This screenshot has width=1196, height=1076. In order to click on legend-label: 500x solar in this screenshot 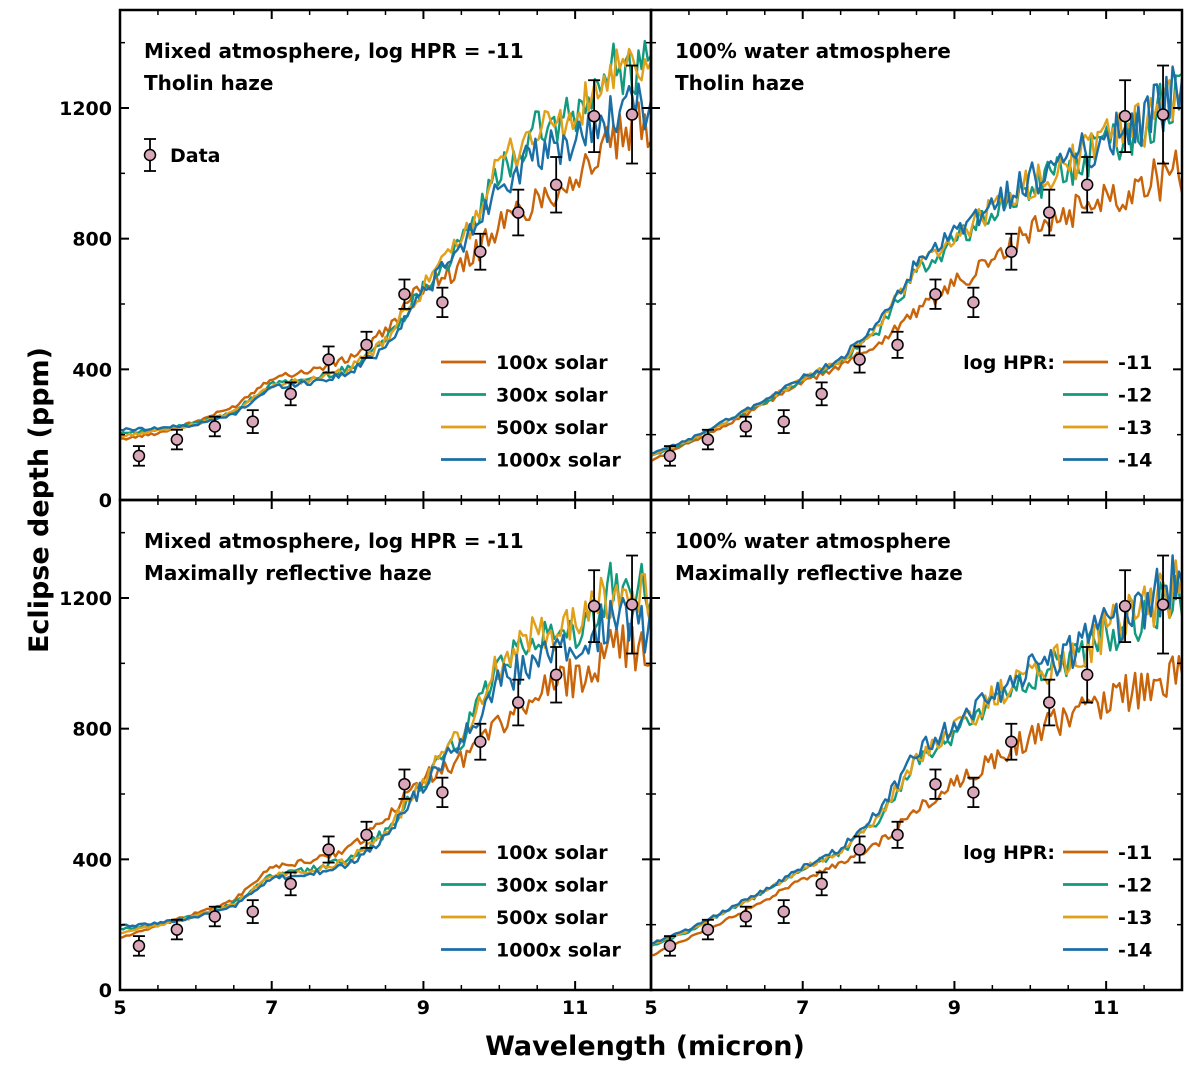, I will do `click(552, 918)`.